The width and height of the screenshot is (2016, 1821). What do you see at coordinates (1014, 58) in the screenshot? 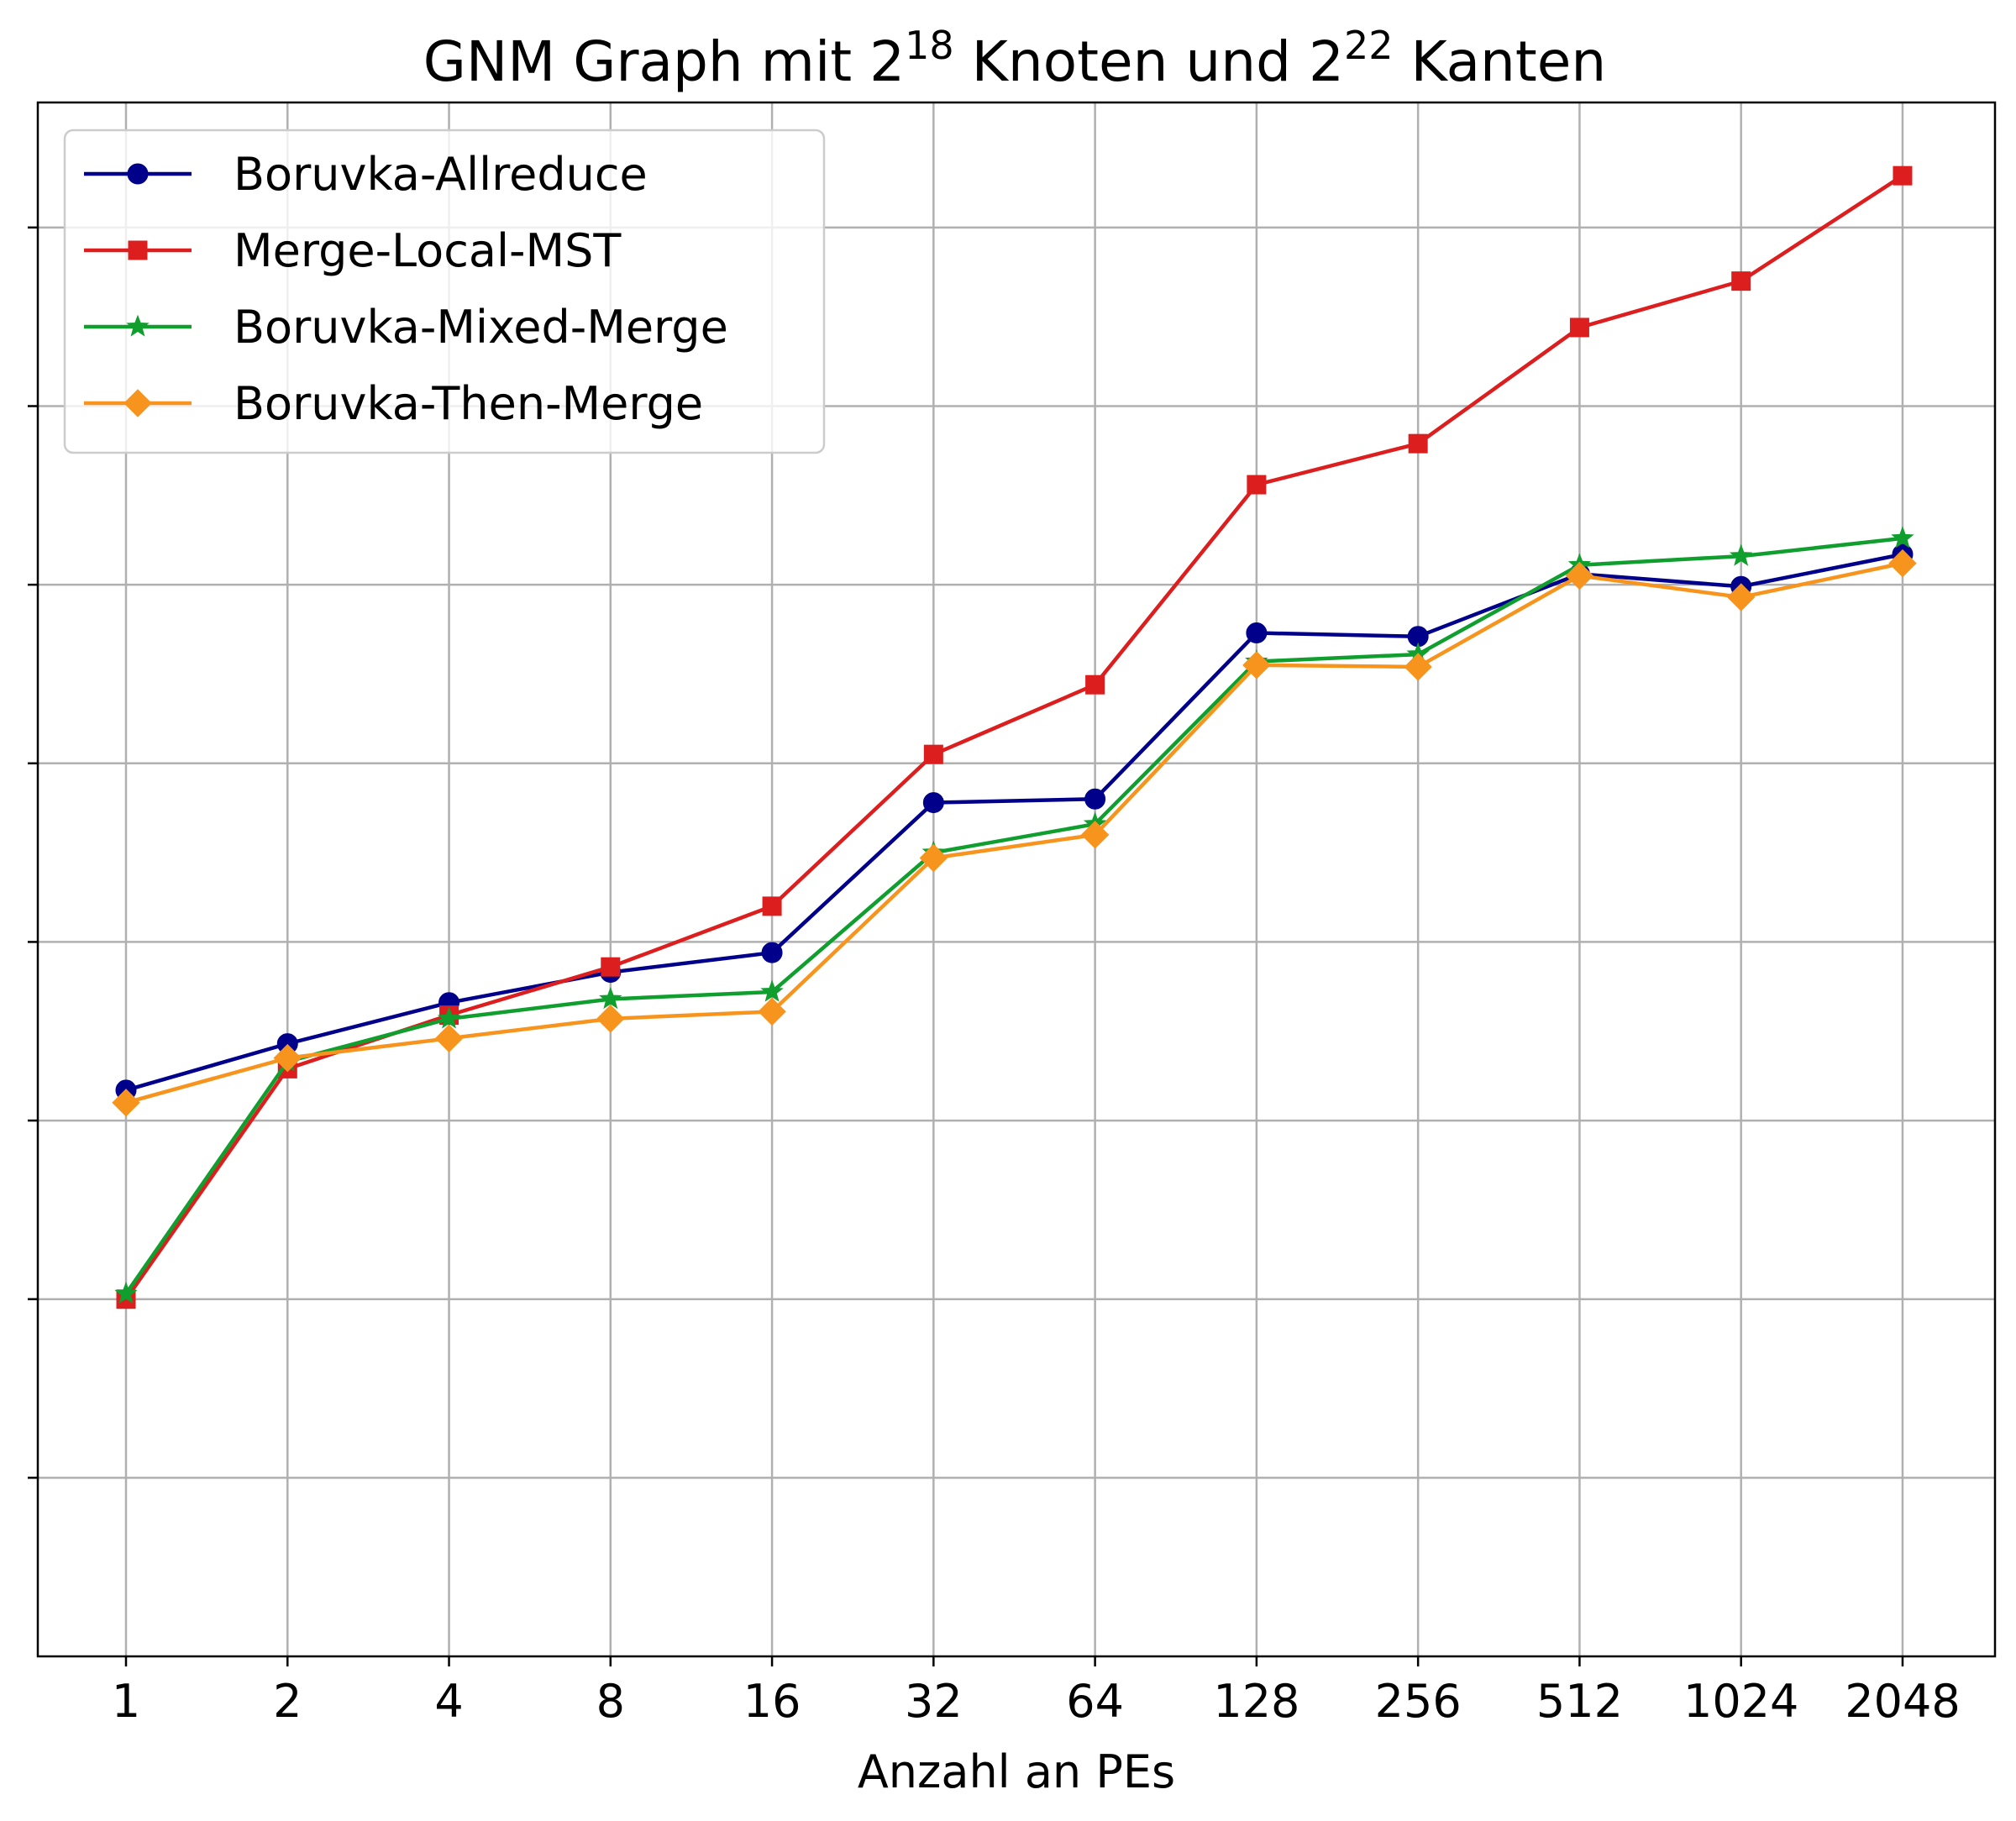
I see `chart-title: GNM Graph mit 218 Knoten und 222 Kanten` at bounding box center [1014, 58].